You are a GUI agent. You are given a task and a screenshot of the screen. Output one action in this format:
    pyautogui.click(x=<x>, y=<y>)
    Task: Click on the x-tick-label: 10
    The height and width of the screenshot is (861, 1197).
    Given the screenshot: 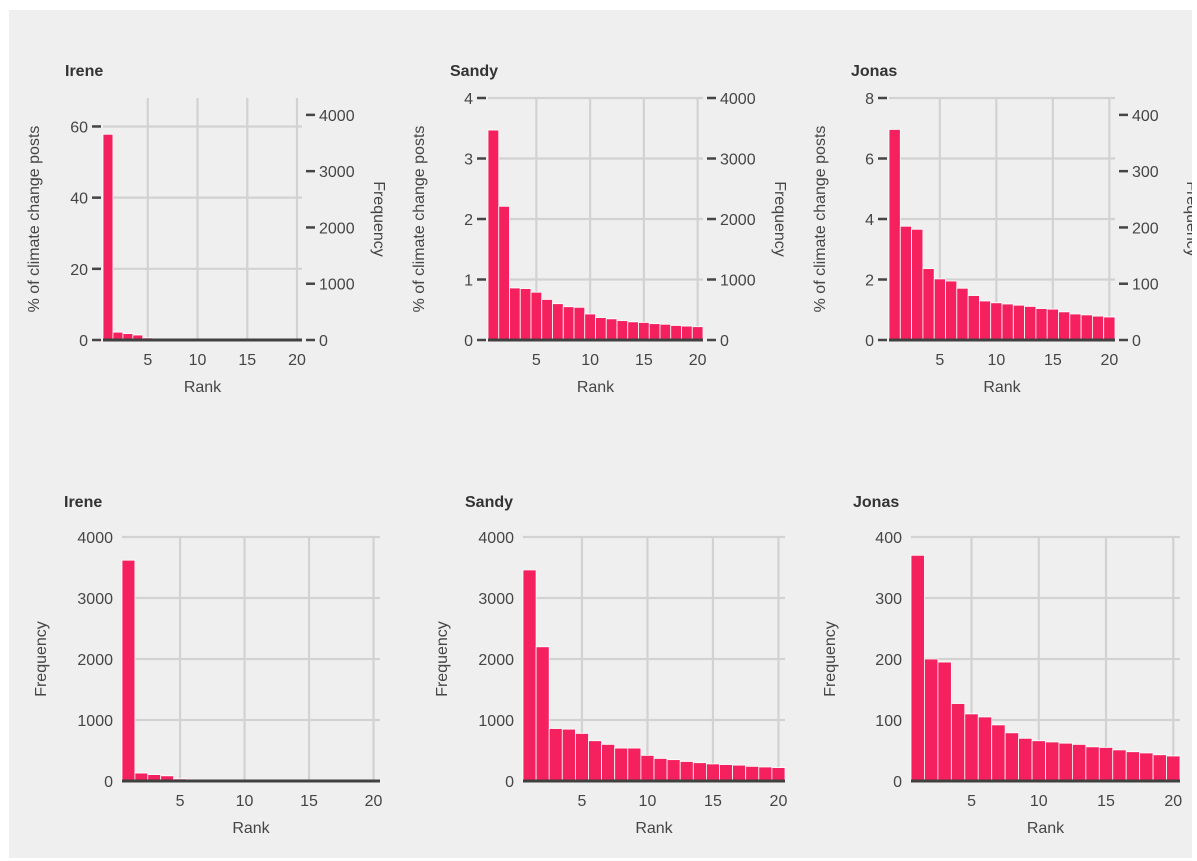 What is the action you would take?
    pyautogui.click(x=245, y=801)
    